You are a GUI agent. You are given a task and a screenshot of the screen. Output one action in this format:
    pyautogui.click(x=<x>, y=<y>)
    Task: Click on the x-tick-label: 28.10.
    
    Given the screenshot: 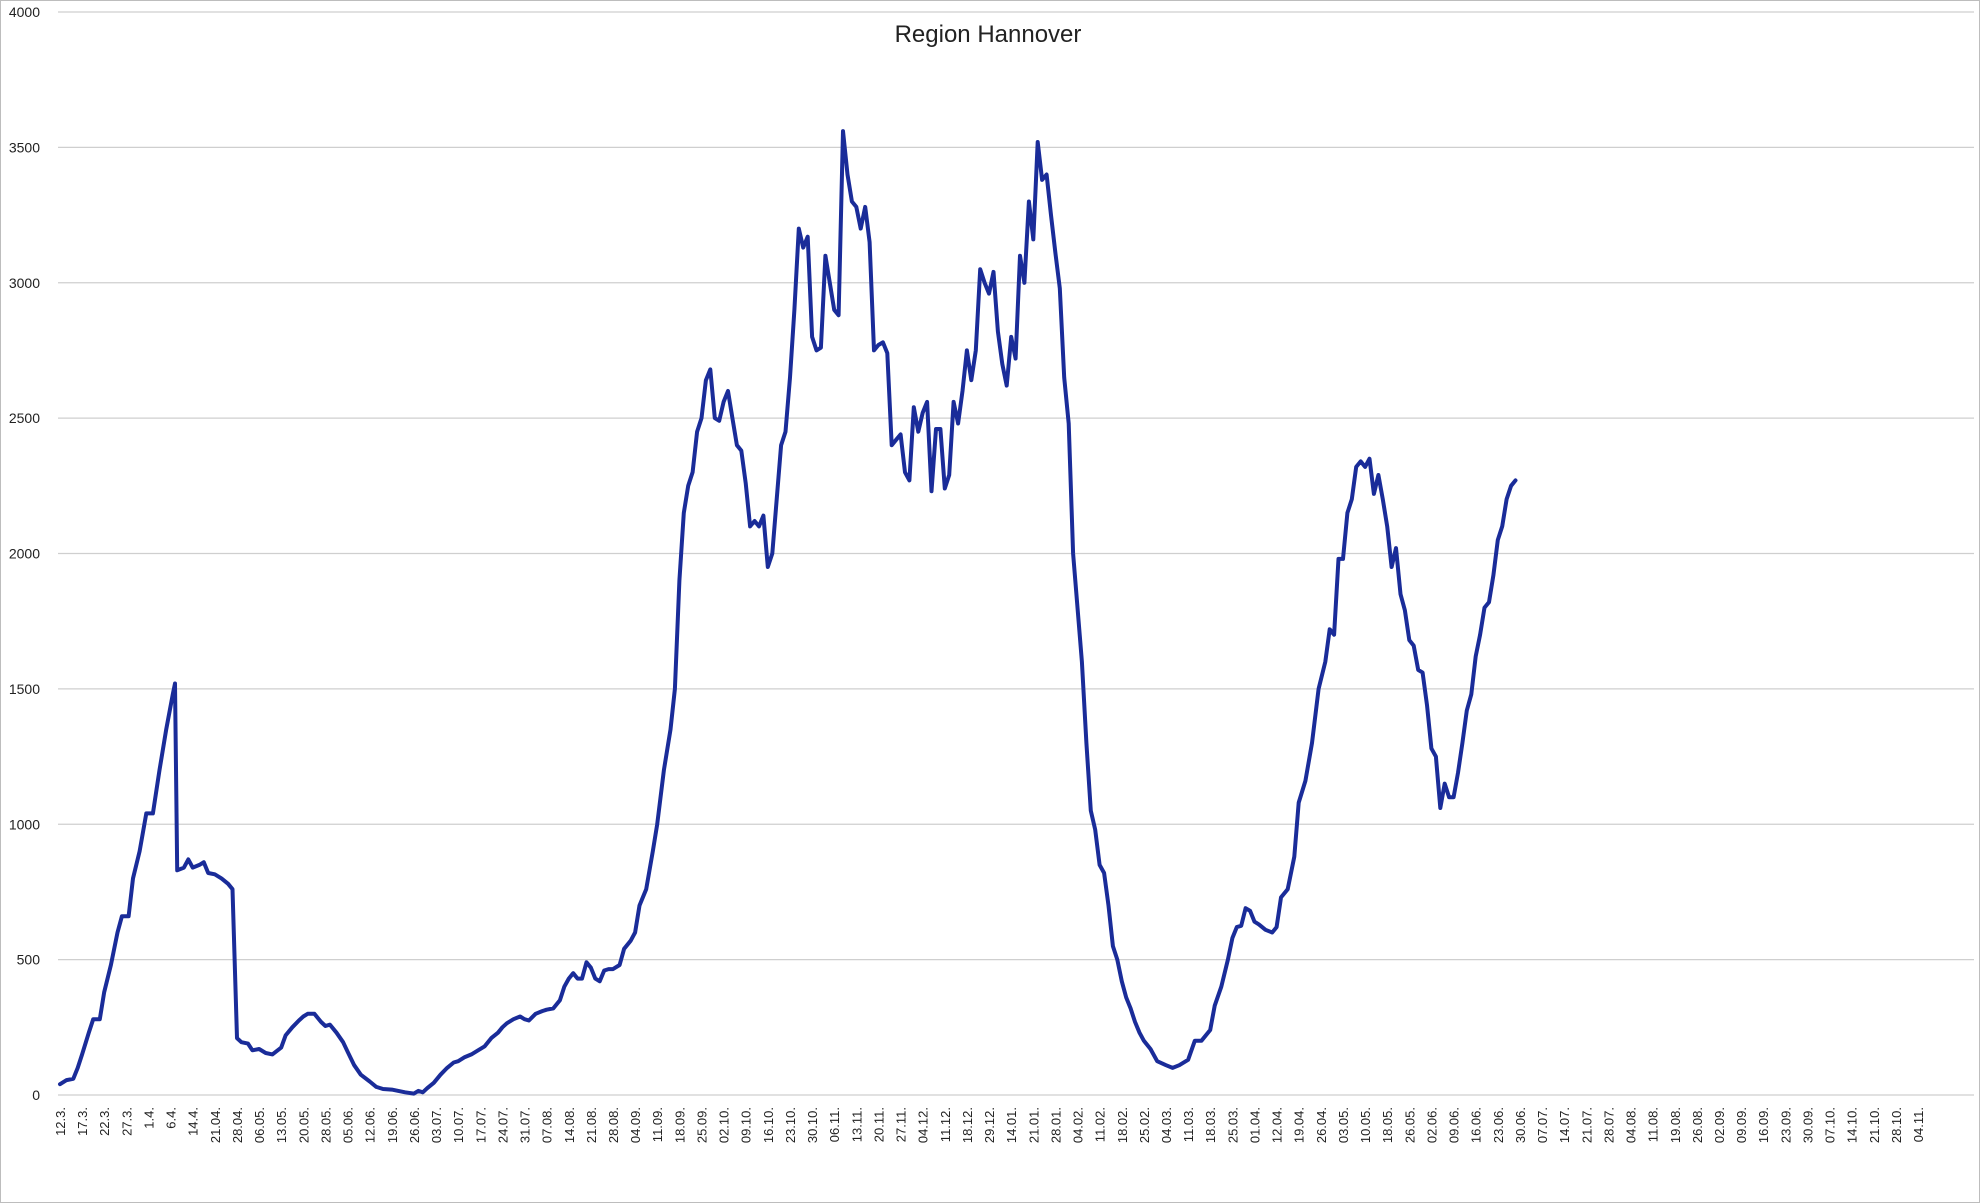 What is the action you would take?
    pyautogui.click(x=1896, y=1125)
    